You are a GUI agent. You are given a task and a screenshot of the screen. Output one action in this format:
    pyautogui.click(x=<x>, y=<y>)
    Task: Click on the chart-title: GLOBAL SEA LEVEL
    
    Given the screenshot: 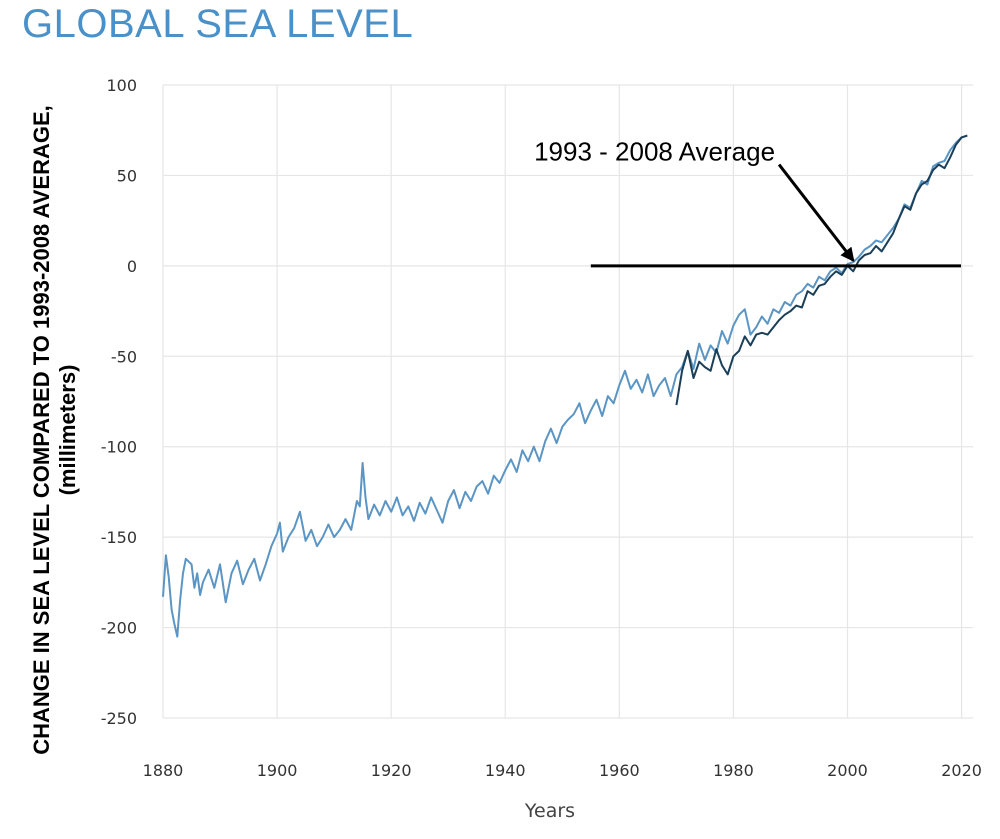 What is the action you would take?
    pyautogui.click(x=218, y=24)
    